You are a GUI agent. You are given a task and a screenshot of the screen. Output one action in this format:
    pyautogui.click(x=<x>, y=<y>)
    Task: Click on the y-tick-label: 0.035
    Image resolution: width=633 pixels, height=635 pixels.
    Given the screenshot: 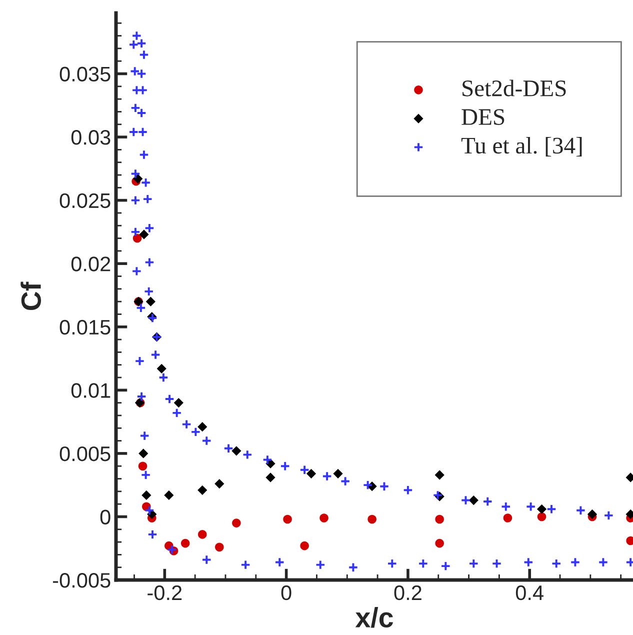 What is the action you would take?
    pyautogui.click(x=85, y=74)
    